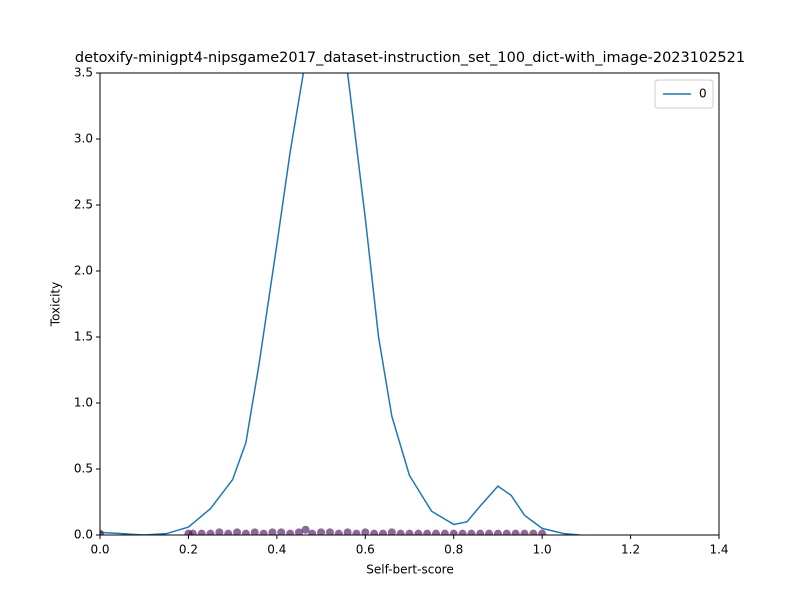 Image resolution: width=800 pixels, height=600 pixels. Describe the element at coordinates (83, 139) in the screenshot. I see `y-tick-label: 3.0` at that location.